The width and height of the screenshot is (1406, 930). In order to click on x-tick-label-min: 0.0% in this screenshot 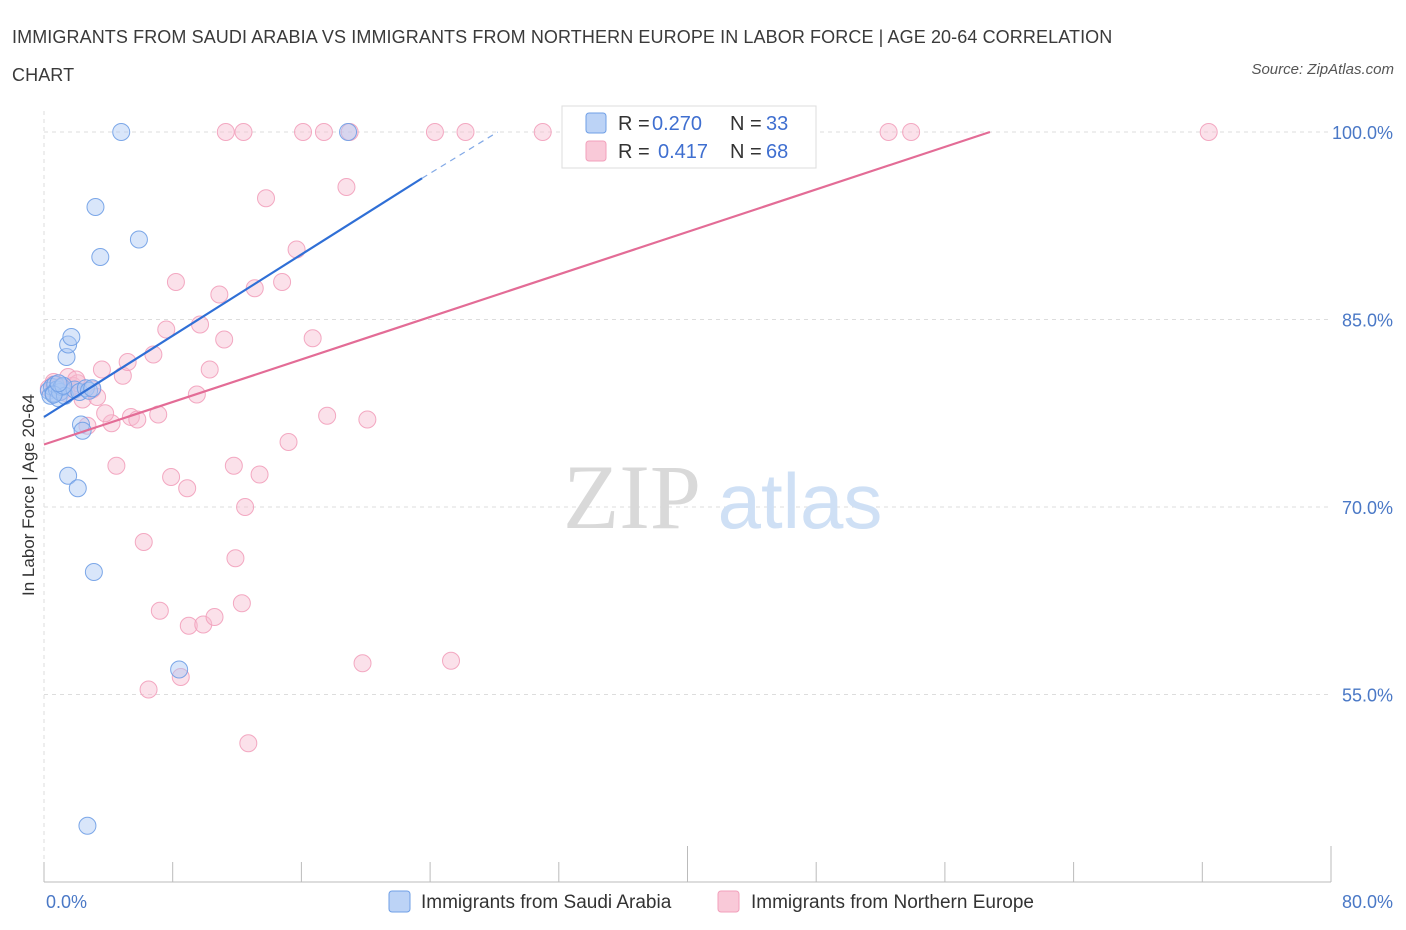, I will do `click(66, 902)`.